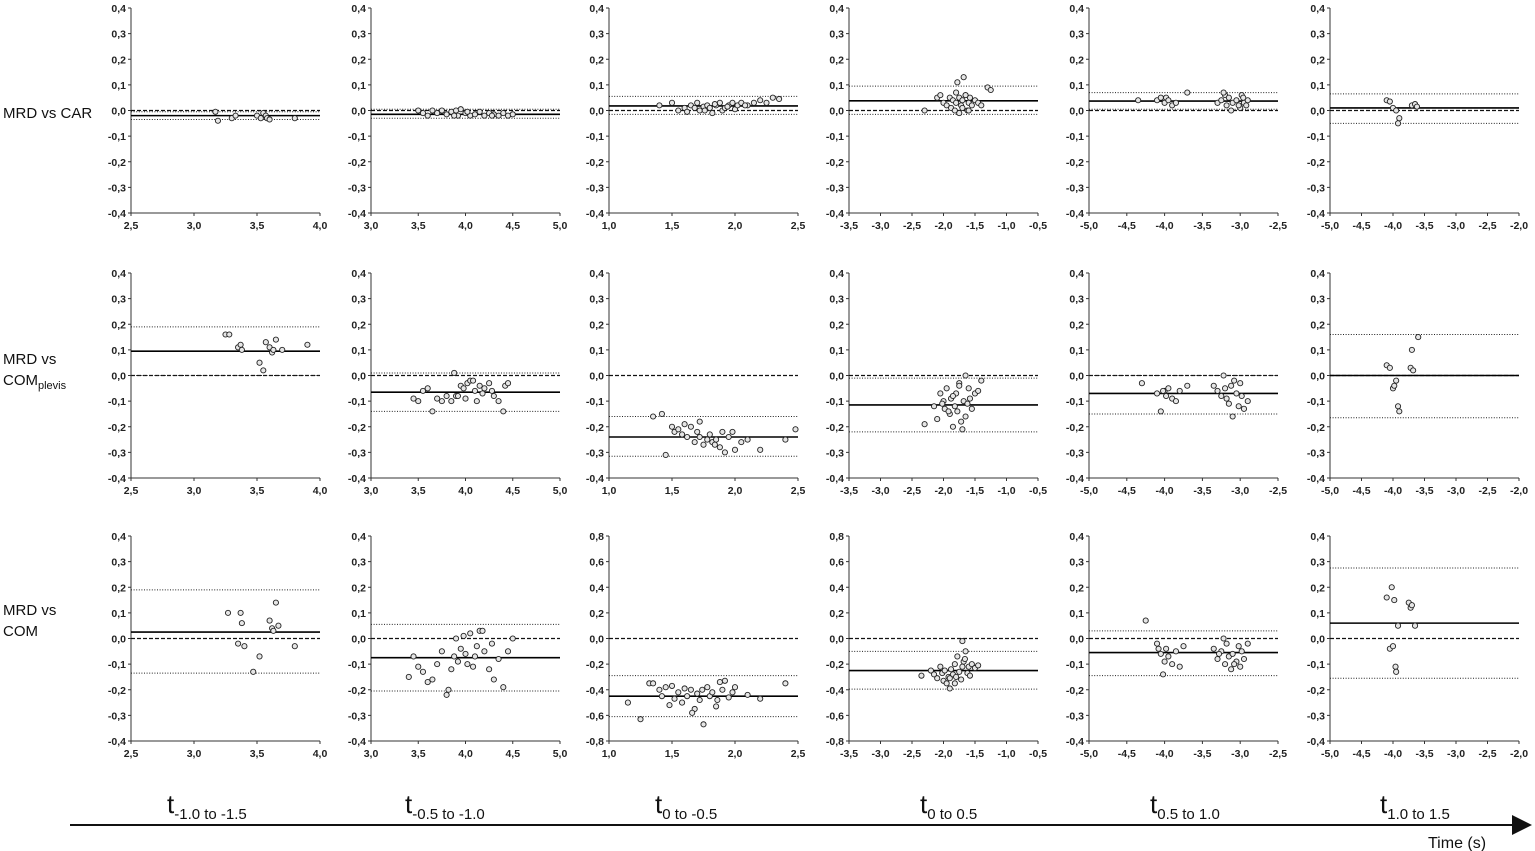 The image size is (1535, 851). I want to click on x-tick-label: 2,0, so click(735, 491).